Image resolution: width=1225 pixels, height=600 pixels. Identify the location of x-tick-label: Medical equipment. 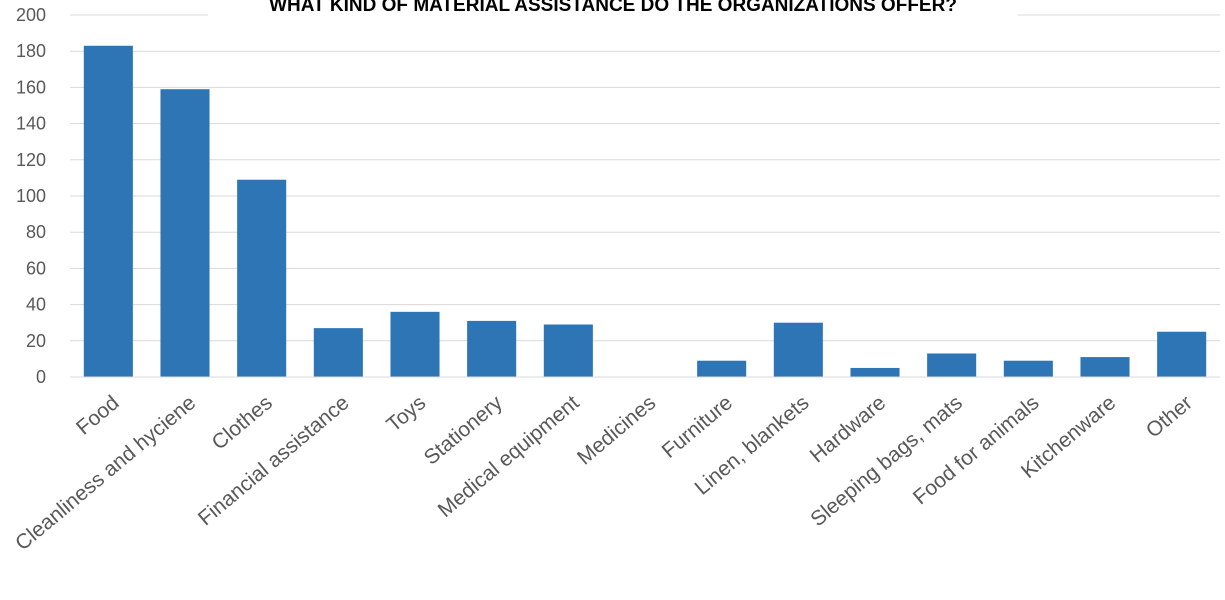
(509, 456).